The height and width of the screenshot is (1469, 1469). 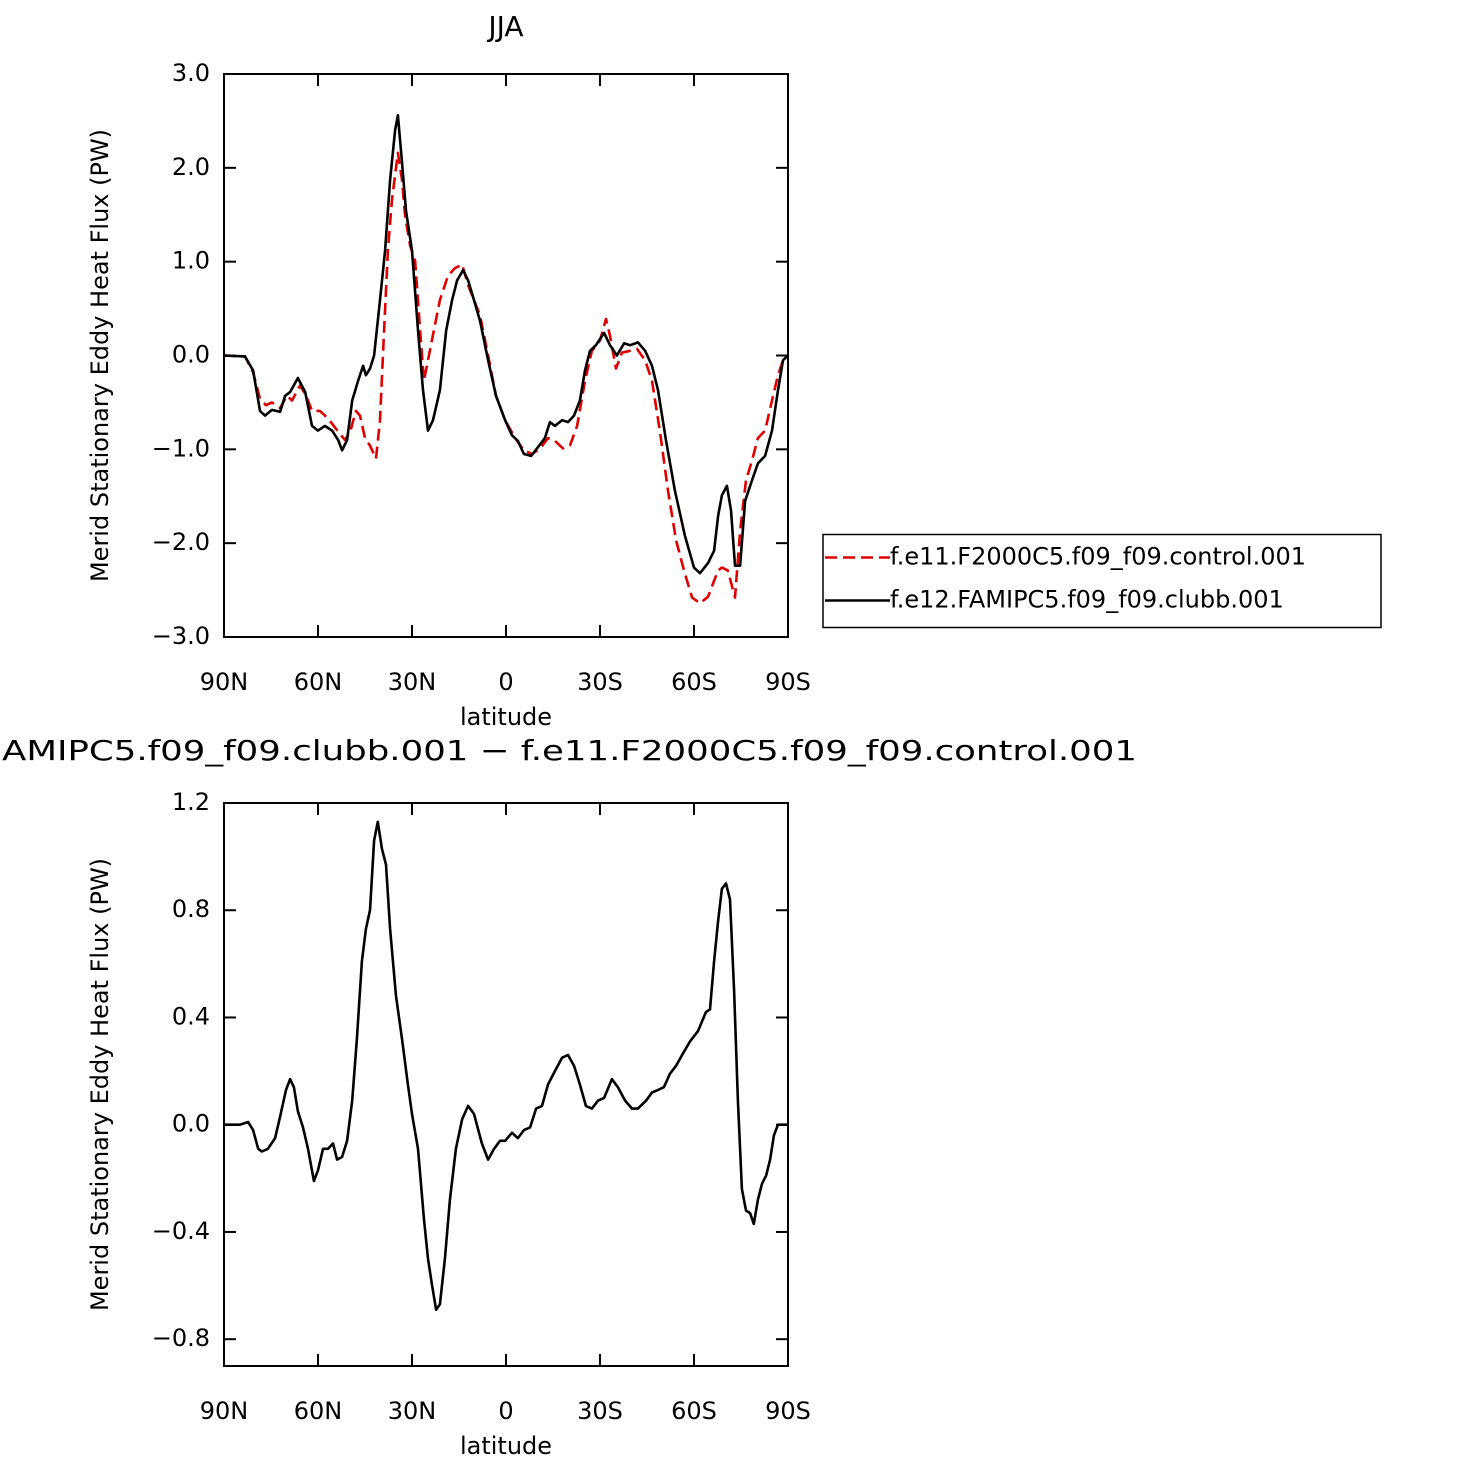 I want to click on y-tick-label: 1.0, so click(x=191, y=261).